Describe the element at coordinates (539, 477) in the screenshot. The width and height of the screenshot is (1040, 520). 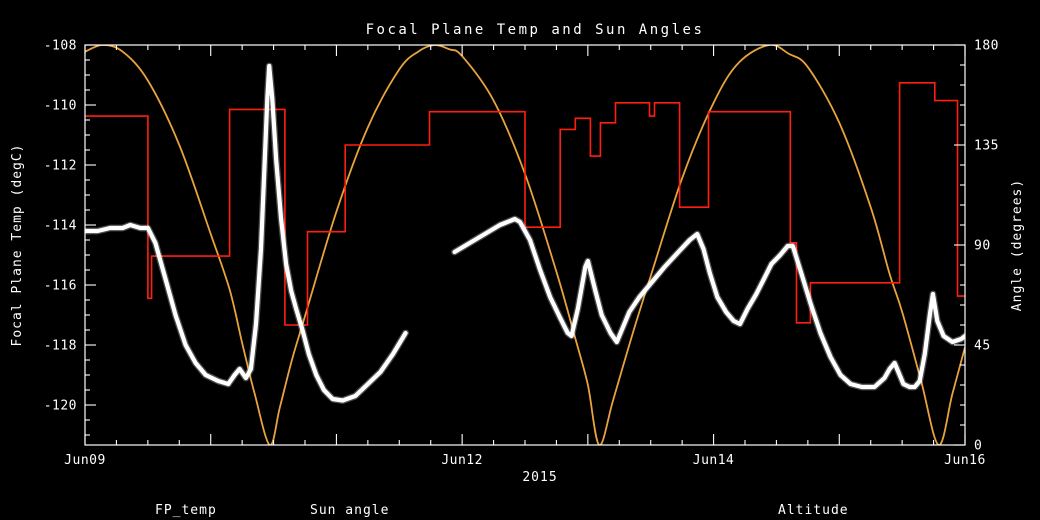
I see `x-axis-year-label: 2015` at that location.